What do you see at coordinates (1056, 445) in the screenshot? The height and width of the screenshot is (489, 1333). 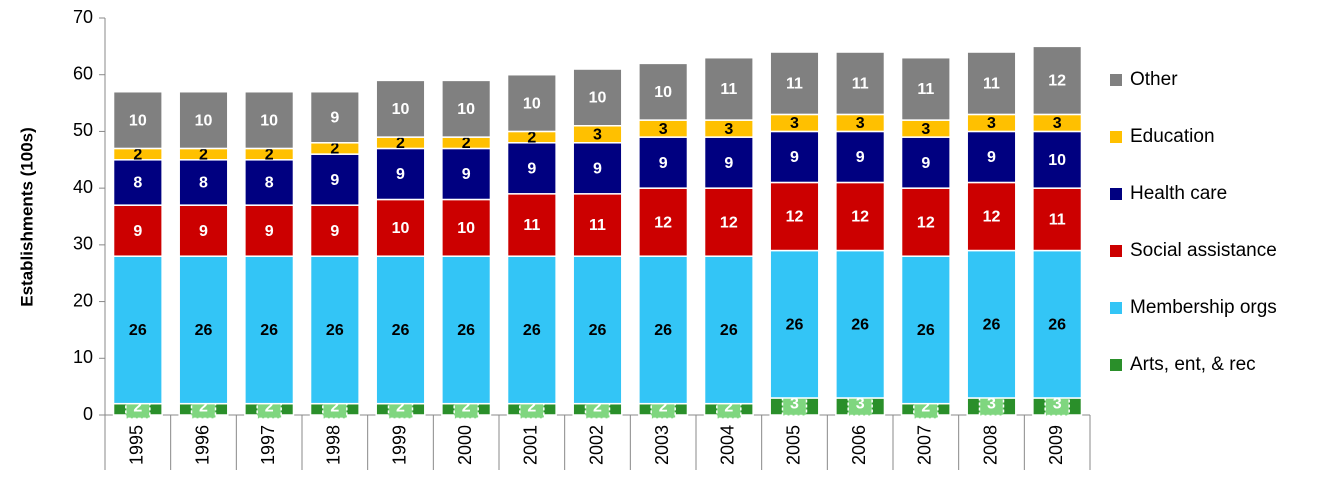 I see `x-tick-label: 2009` at bounding box center [1056, 445].